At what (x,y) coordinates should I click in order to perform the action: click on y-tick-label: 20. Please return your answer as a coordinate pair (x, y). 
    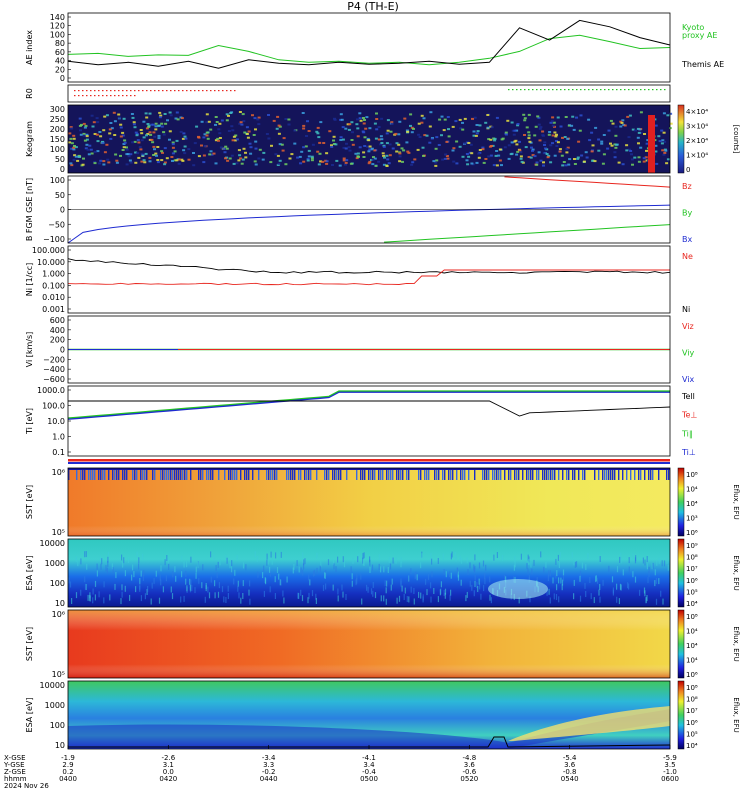
    Looking at the image, I should click on (60, 69).